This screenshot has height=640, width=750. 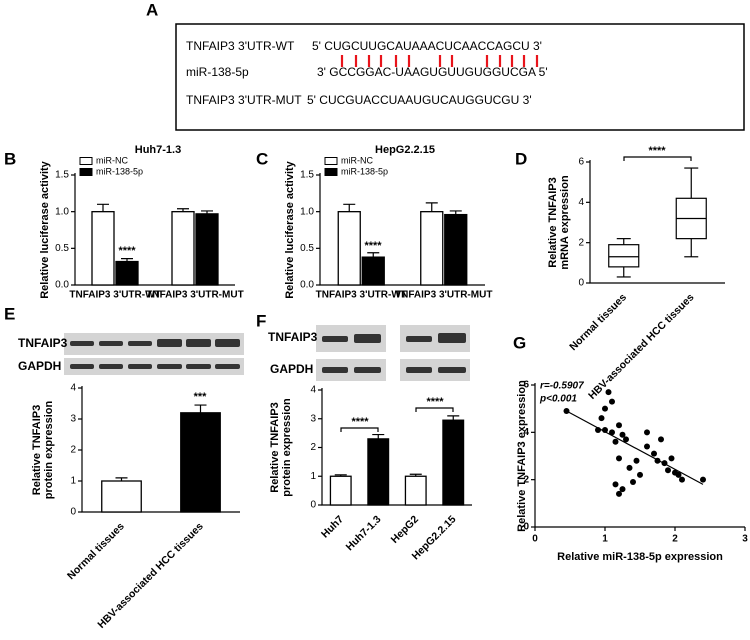 What do you see at coordinates (201, 397) in the screenshot?
I see `annotation: ***` at bounding box center [201, 397].